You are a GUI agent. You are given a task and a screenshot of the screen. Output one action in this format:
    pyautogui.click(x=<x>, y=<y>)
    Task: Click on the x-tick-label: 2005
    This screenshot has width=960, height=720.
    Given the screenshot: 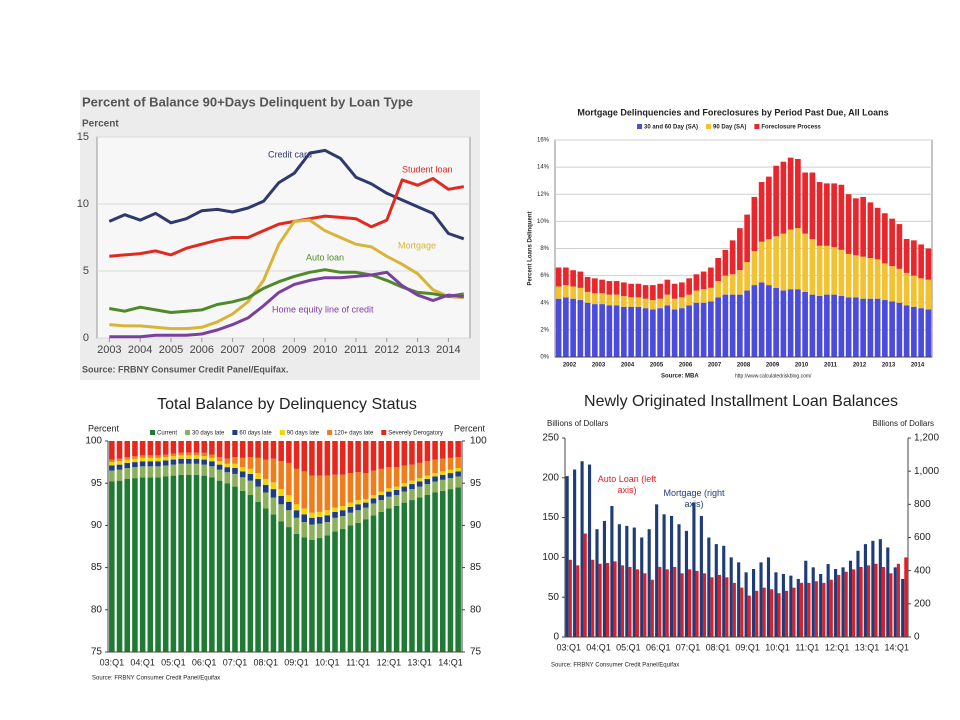 What is the action you would take?
    pyautogui.click(x=171, y=350)
    